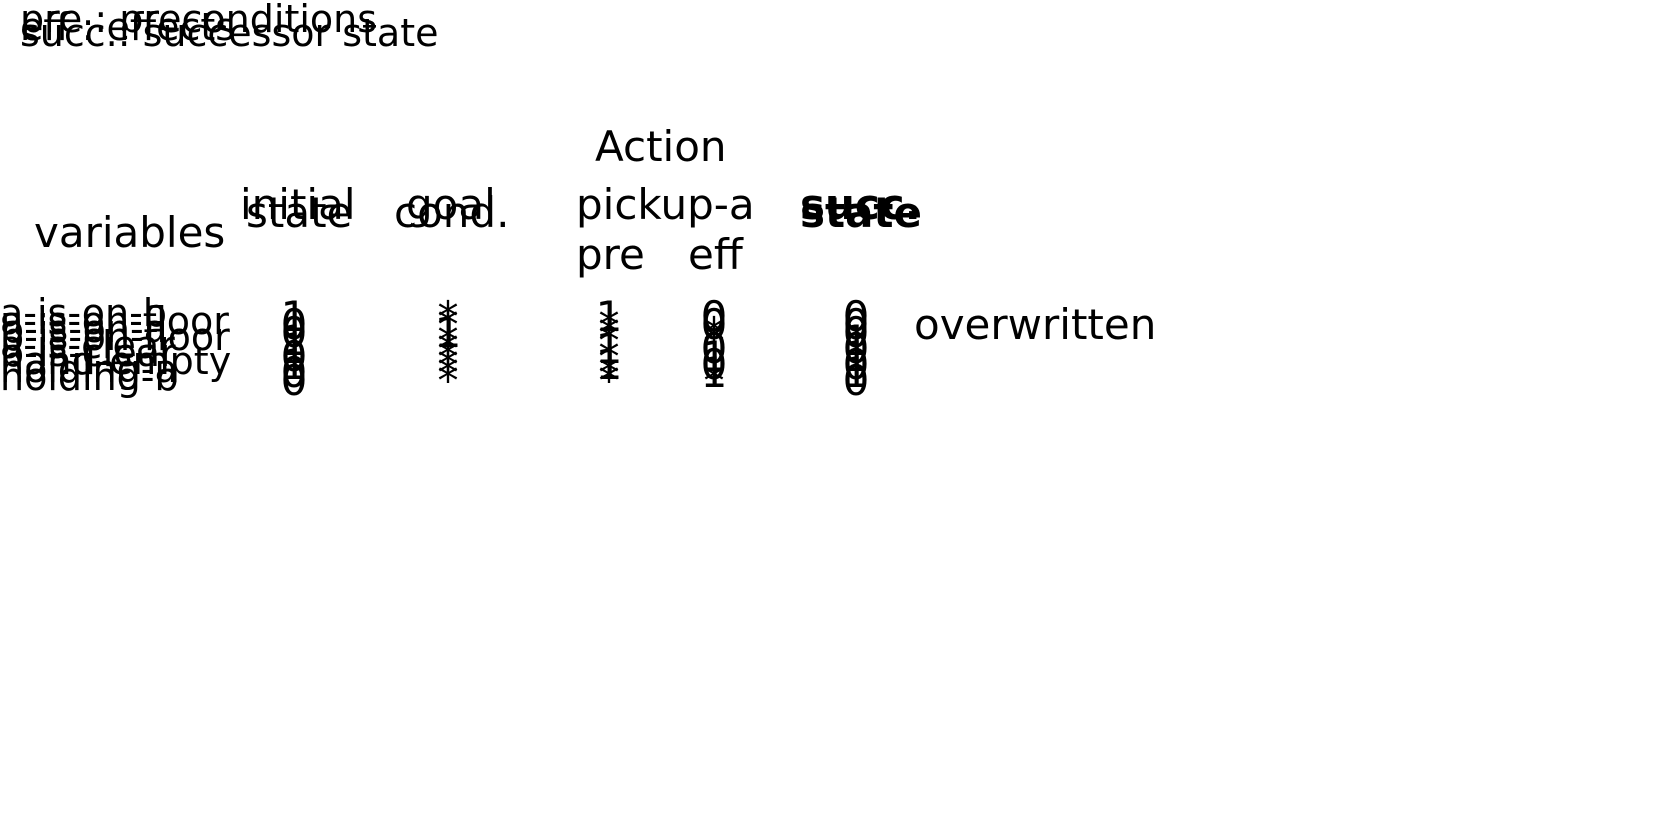 The width and height of the screenshot is (1678, 837). I want to click on header-action: Action, so click(661, 146).